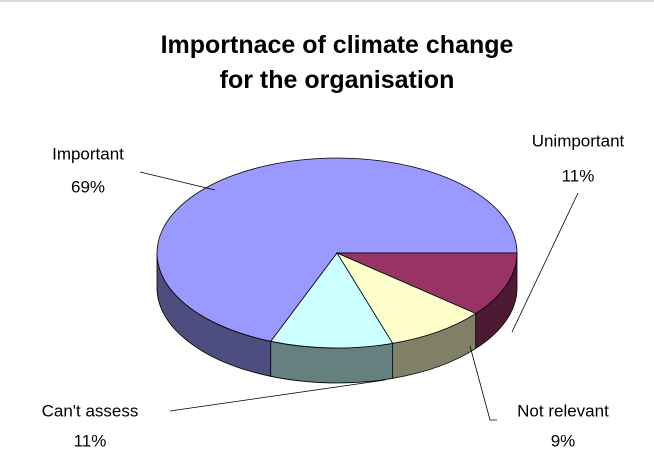 The width and height of the screenshot is (654, 464). What do you see at coordinates (88, 186) in the screenshot?
I see `slice-value-label: 69%` at bounding box center [88, 186].